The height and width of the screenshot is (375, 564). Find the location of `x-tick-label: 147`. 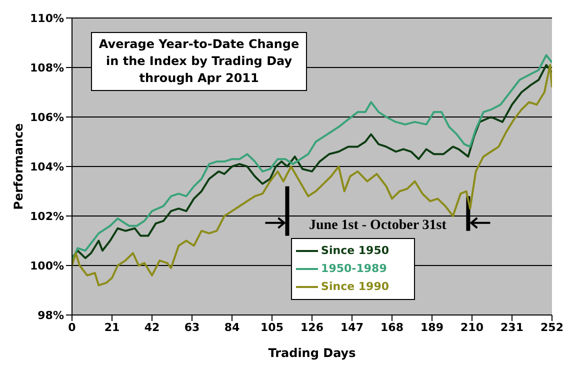

x-tick-label: 147 is located at coordinates (352, 327).